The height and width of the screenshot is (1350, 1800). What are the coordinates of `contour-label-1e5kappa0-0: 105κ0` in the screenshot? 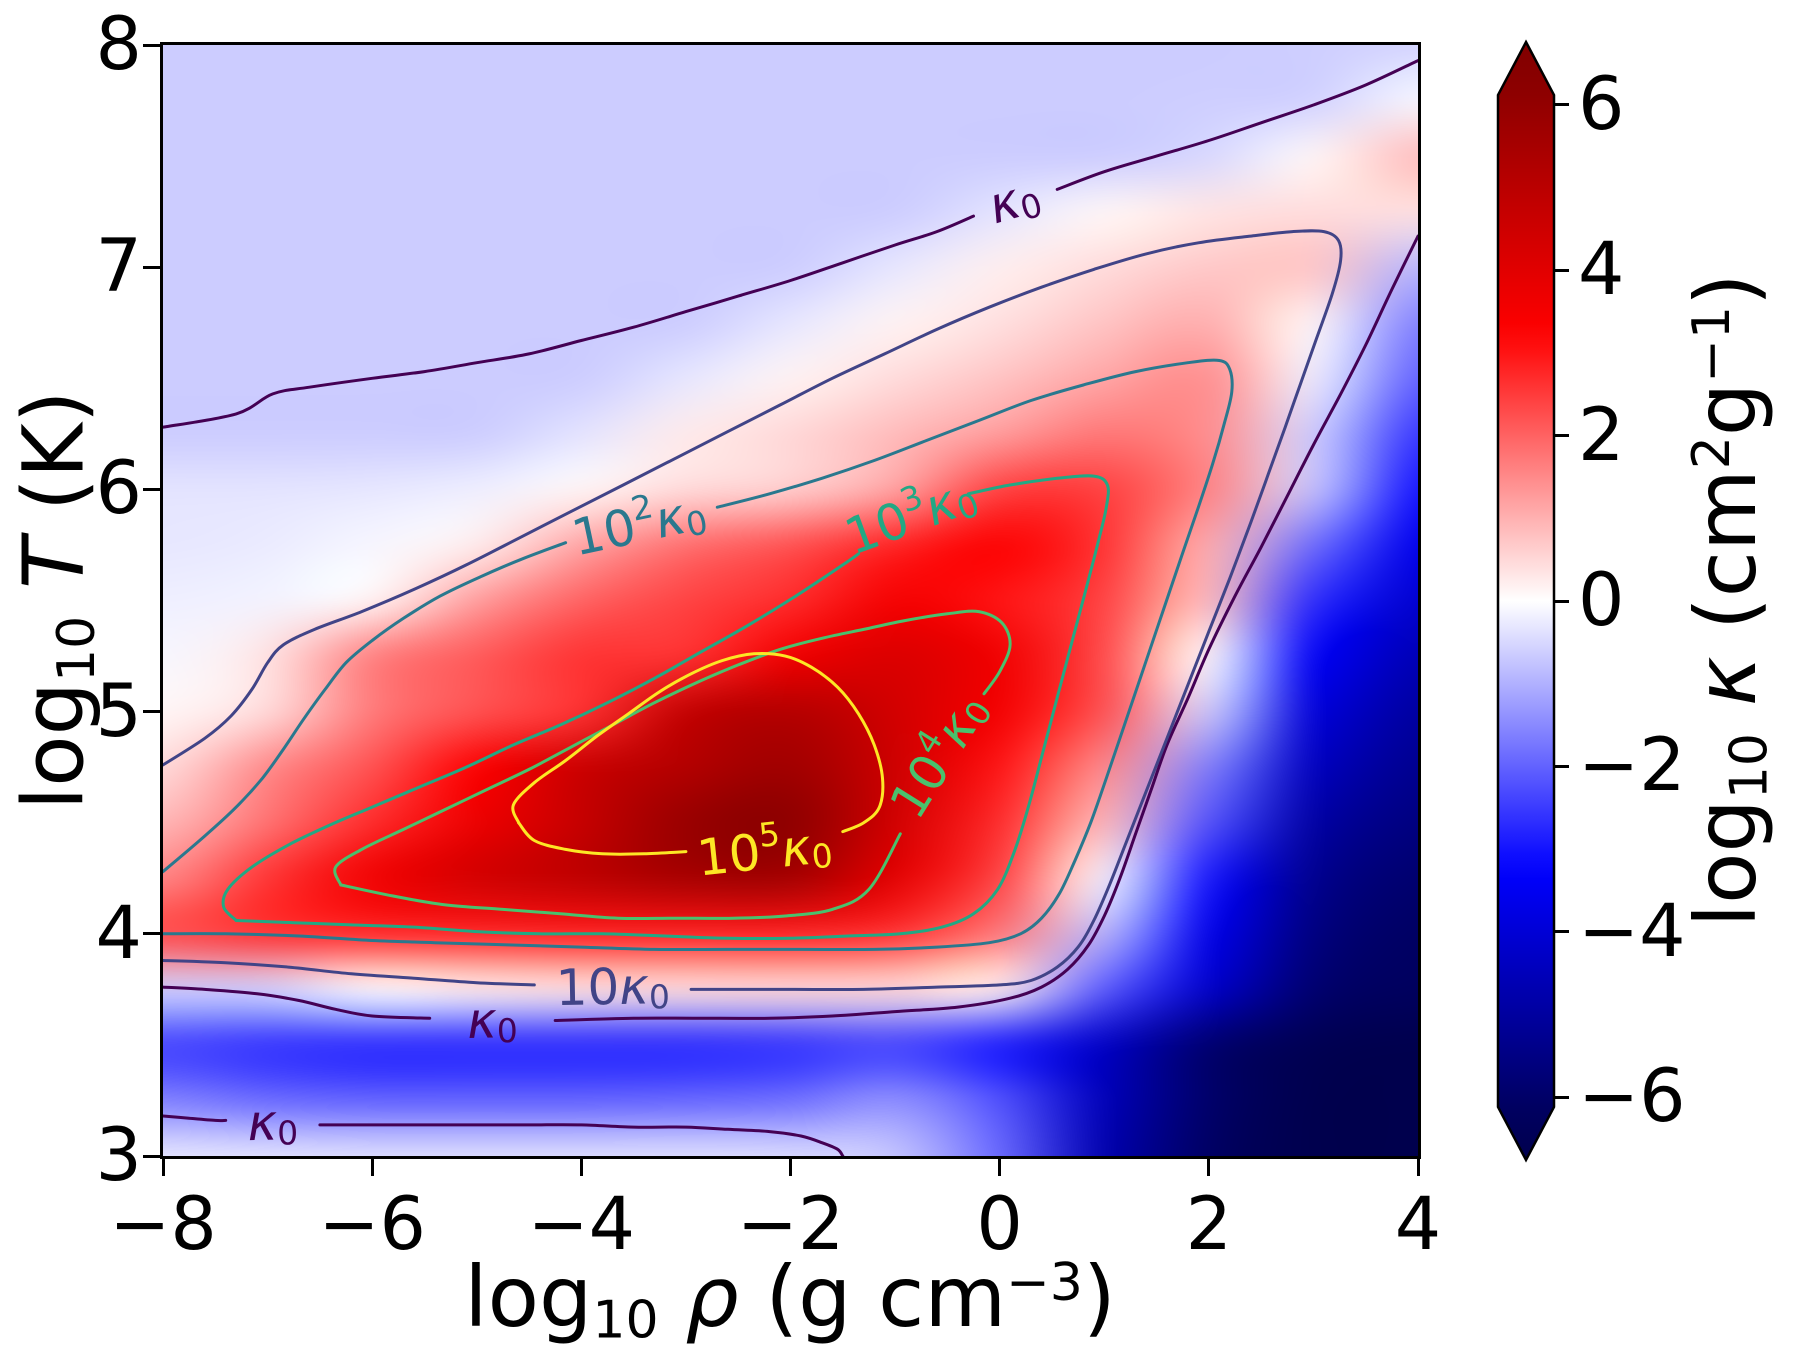 It's located at (763, 848).